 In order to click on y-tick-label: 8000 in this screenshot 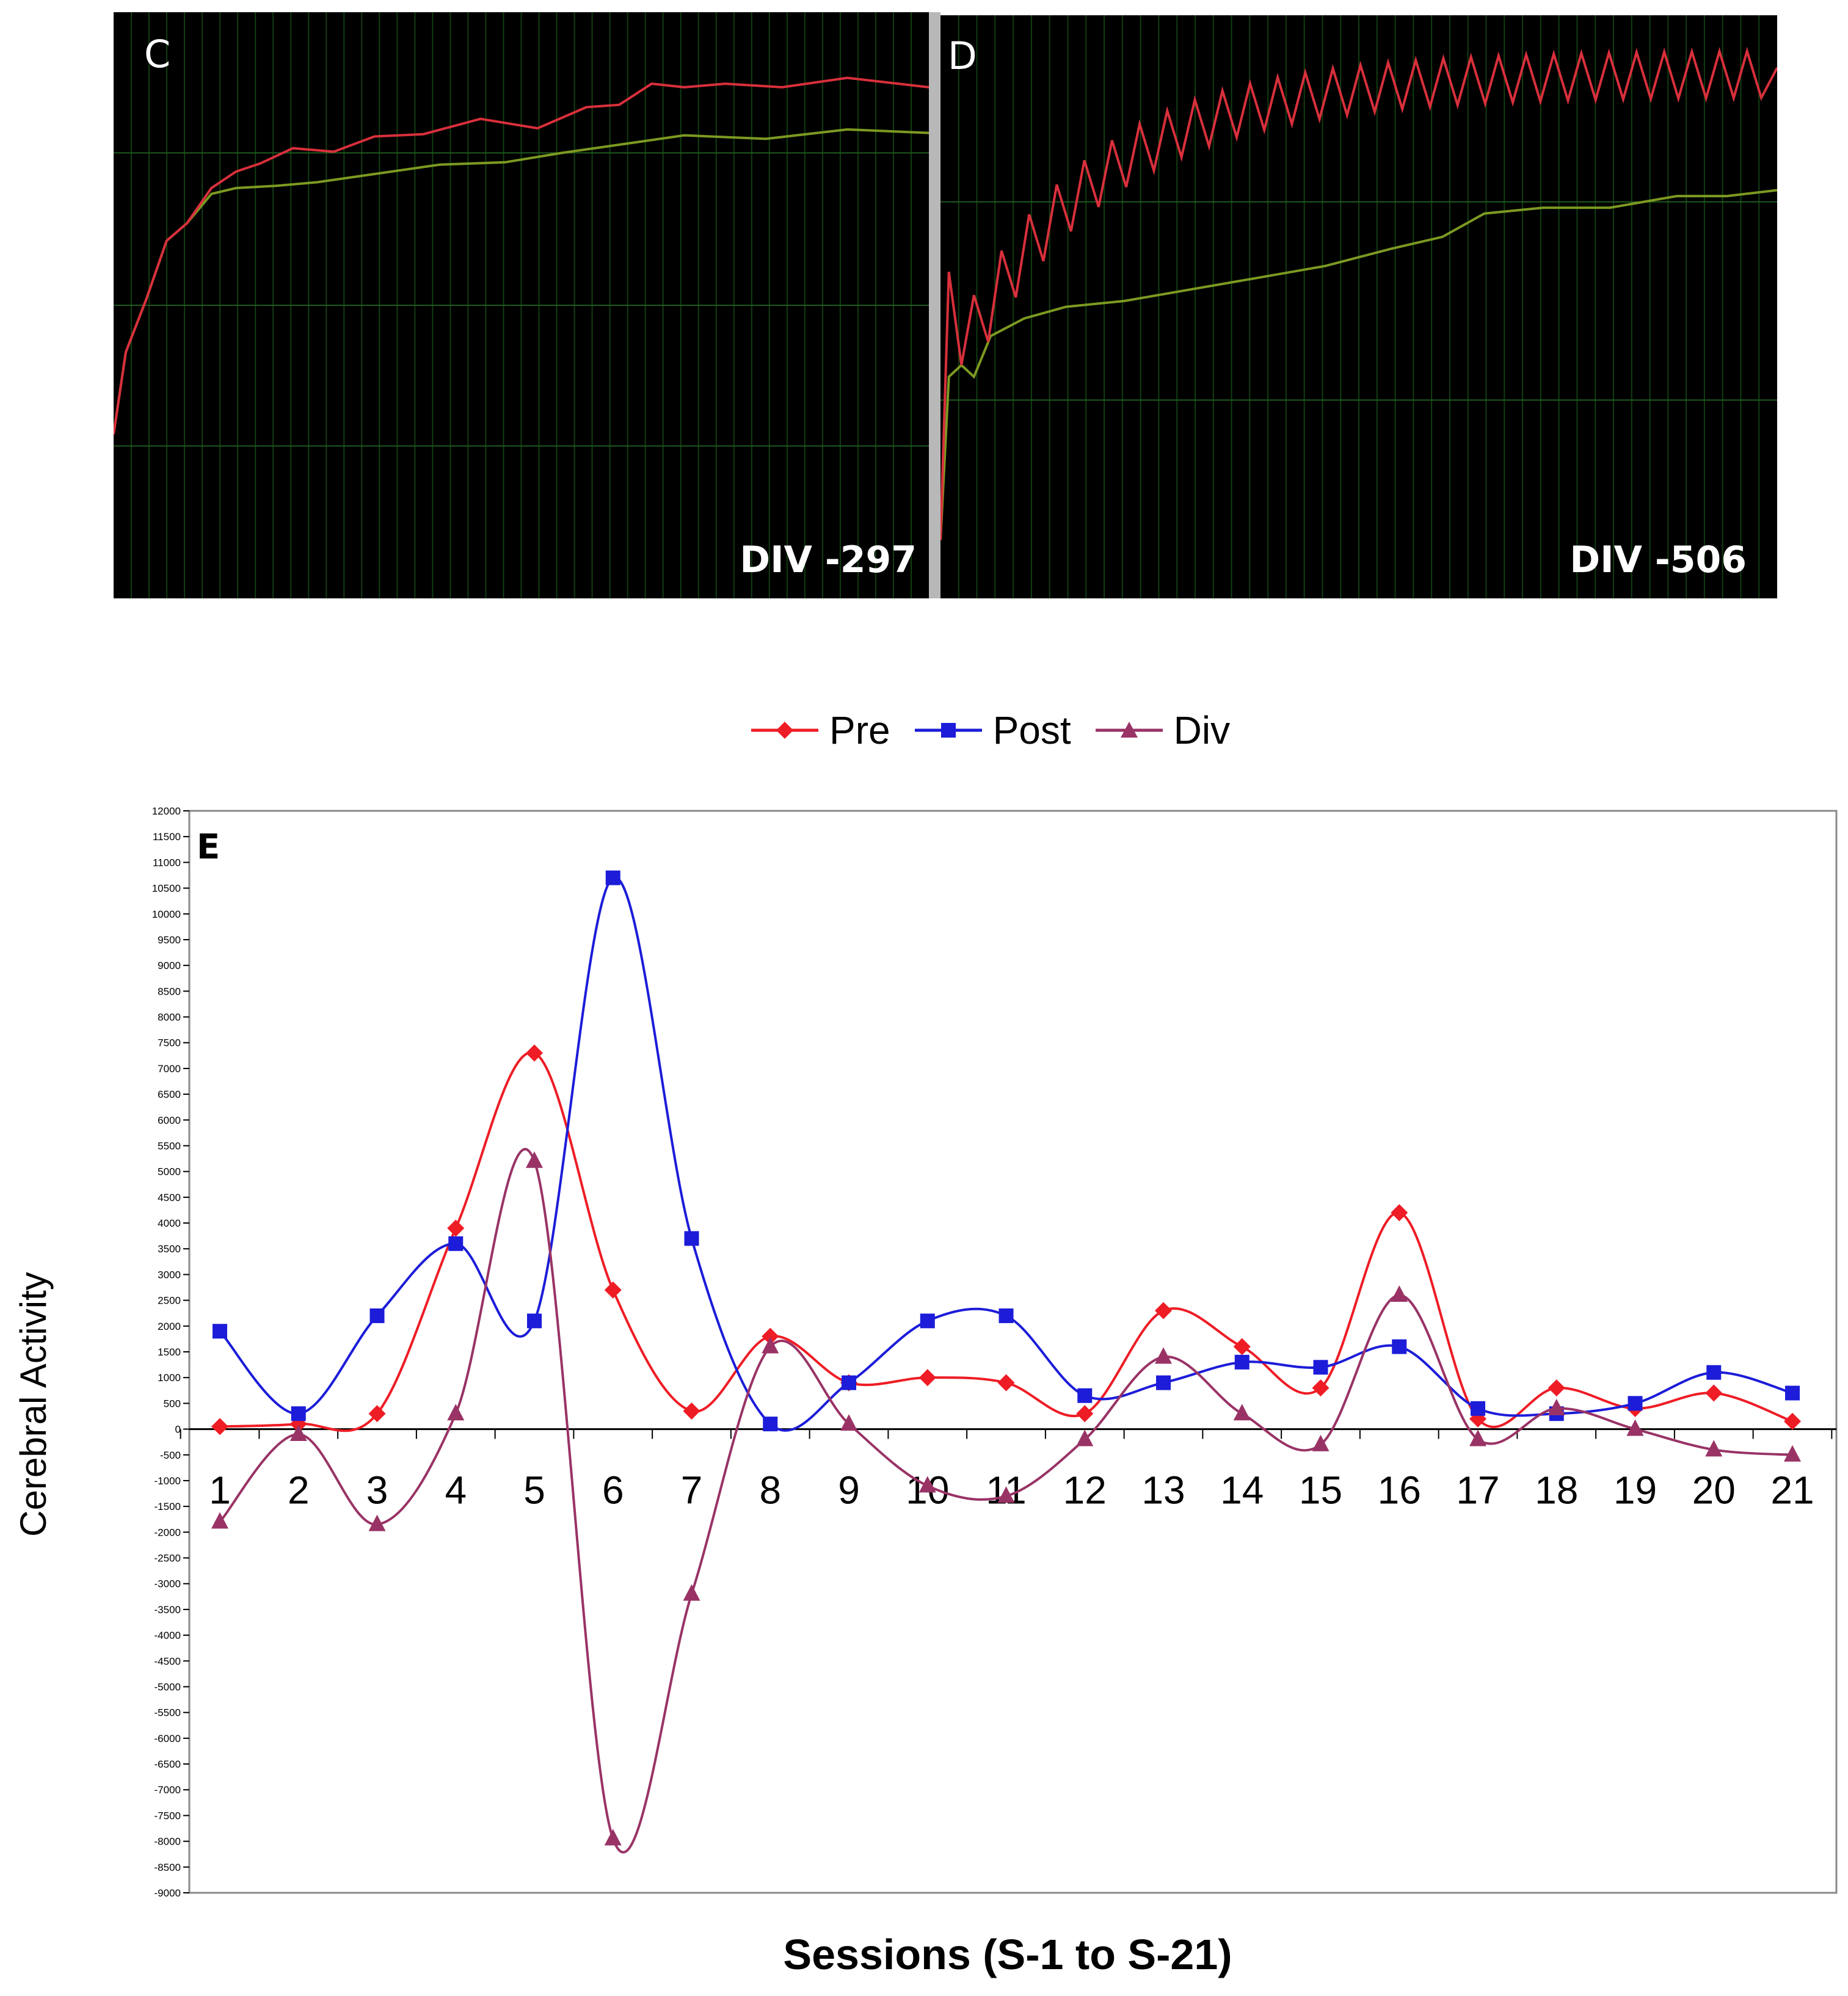, I will do `click(169, 1017)`.